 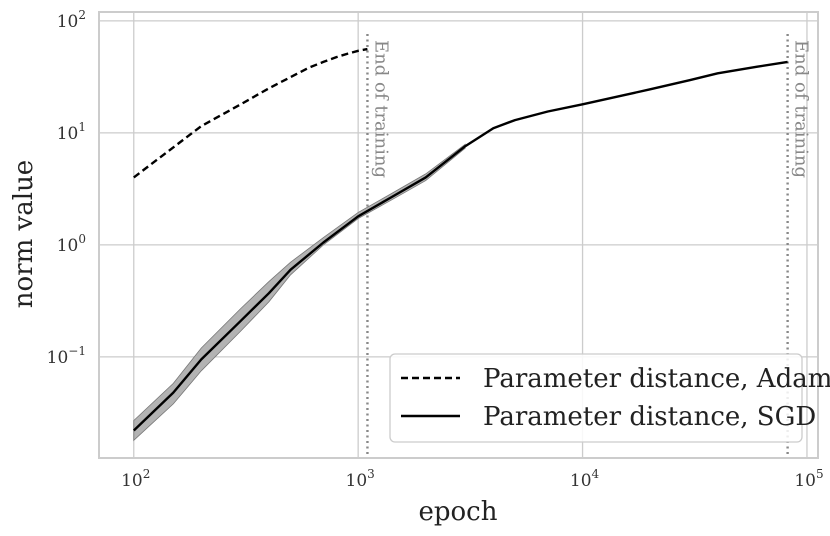 What do you see at coordinates (71, 244) in the screenshot?
I see `y-tick-label: 10⁰` at bounding box center [71, 244].